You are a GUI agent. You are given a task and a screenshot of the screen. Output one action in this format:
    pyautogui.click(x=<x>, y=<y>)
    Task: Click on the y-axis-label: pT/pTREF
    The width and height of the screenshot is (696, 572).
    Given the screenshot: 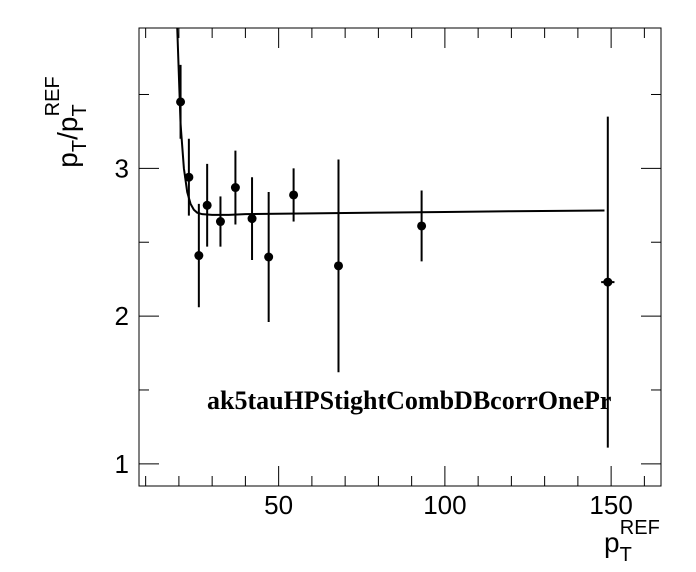 What is the action you would take?
    pyautogui.click(x=66, y=121)
    